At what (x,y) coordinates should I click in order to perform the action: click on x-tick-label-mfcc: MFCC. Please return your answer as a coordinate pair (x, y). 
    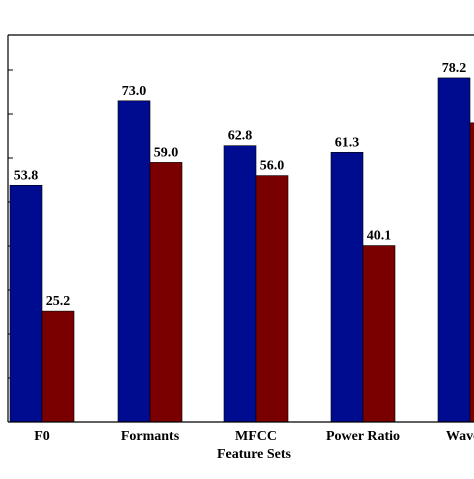
    Looking at the image, I should click on (256, 436).